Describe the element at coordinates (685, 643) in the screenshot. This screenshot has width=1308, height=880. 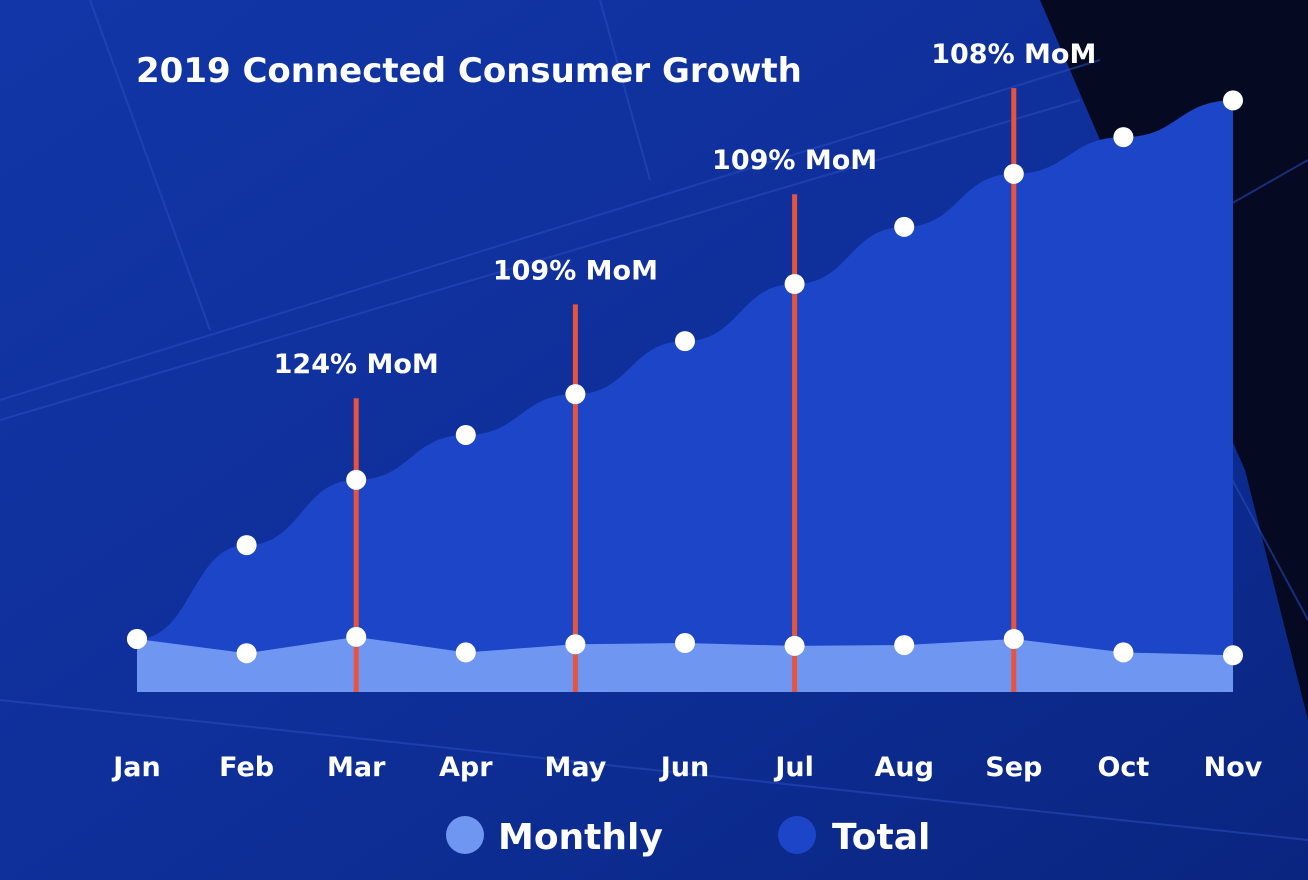
I see `monthly-point-jun` at that location.